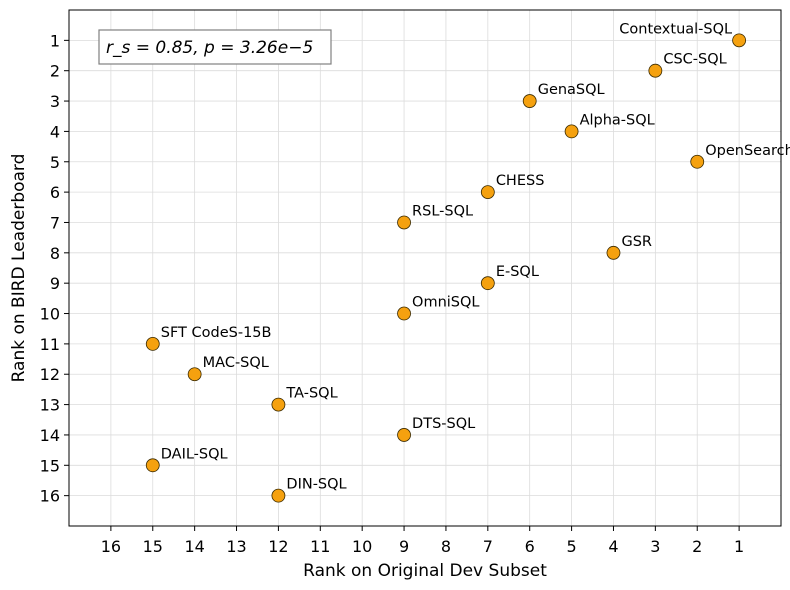 The image size is (790, 590). I want to click on point-label: E-SQL, so click(517, 272).